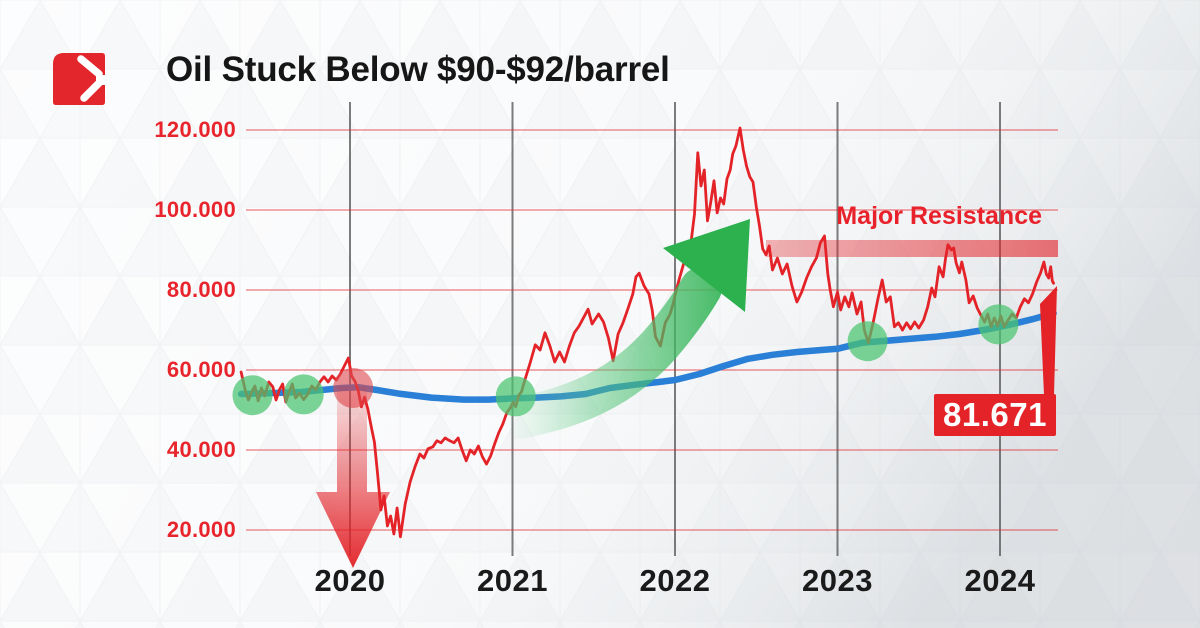 This screenshot has width=1200, height=628. Describe the element at coordinates (912, 248) in the screenshot. I see `resistance-zone-bar` at that location.